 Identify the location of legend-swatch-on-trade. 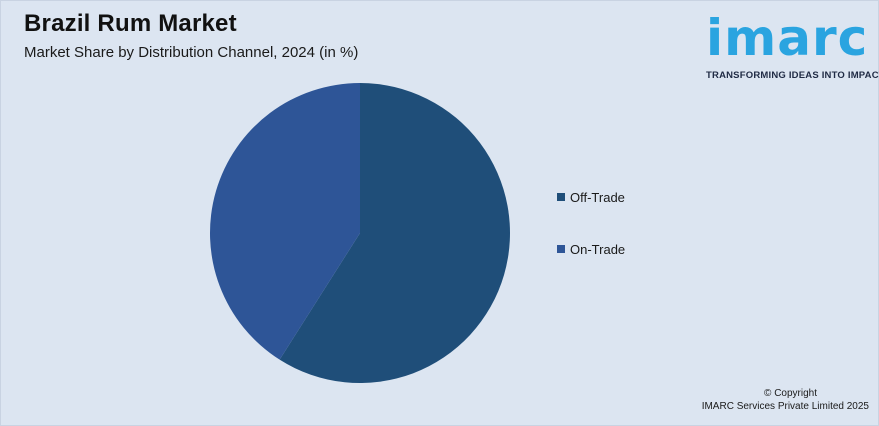
(561, 249).